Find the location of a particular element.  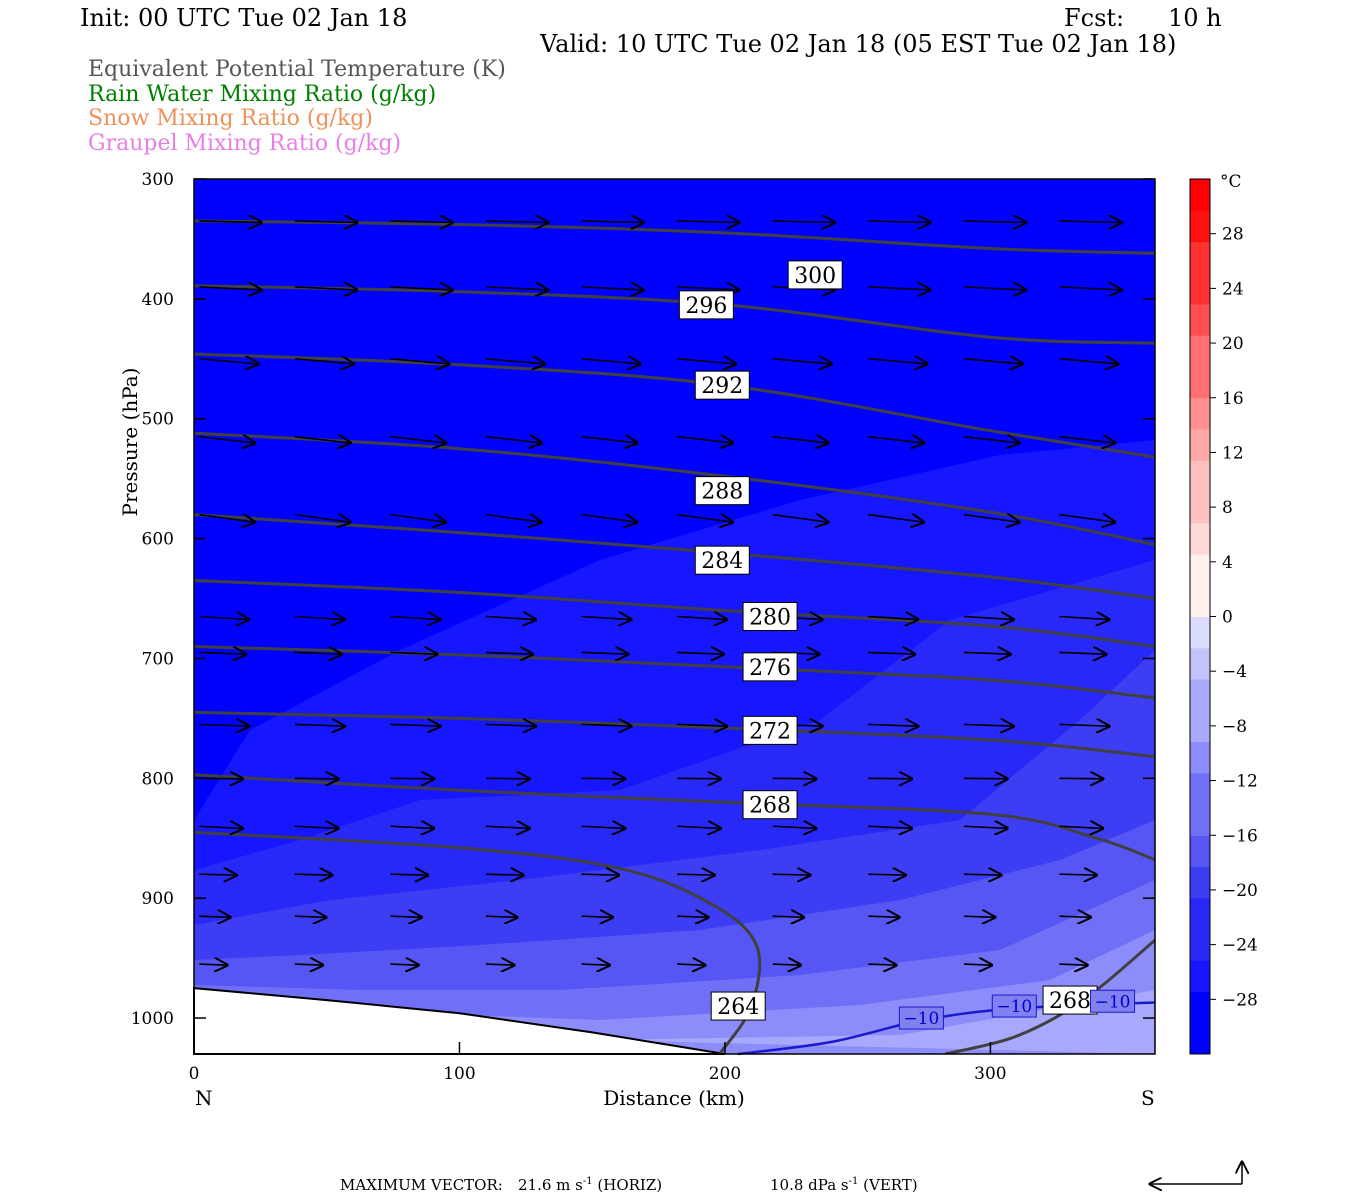

reference-vector is located at coordinates (1196, 1173).